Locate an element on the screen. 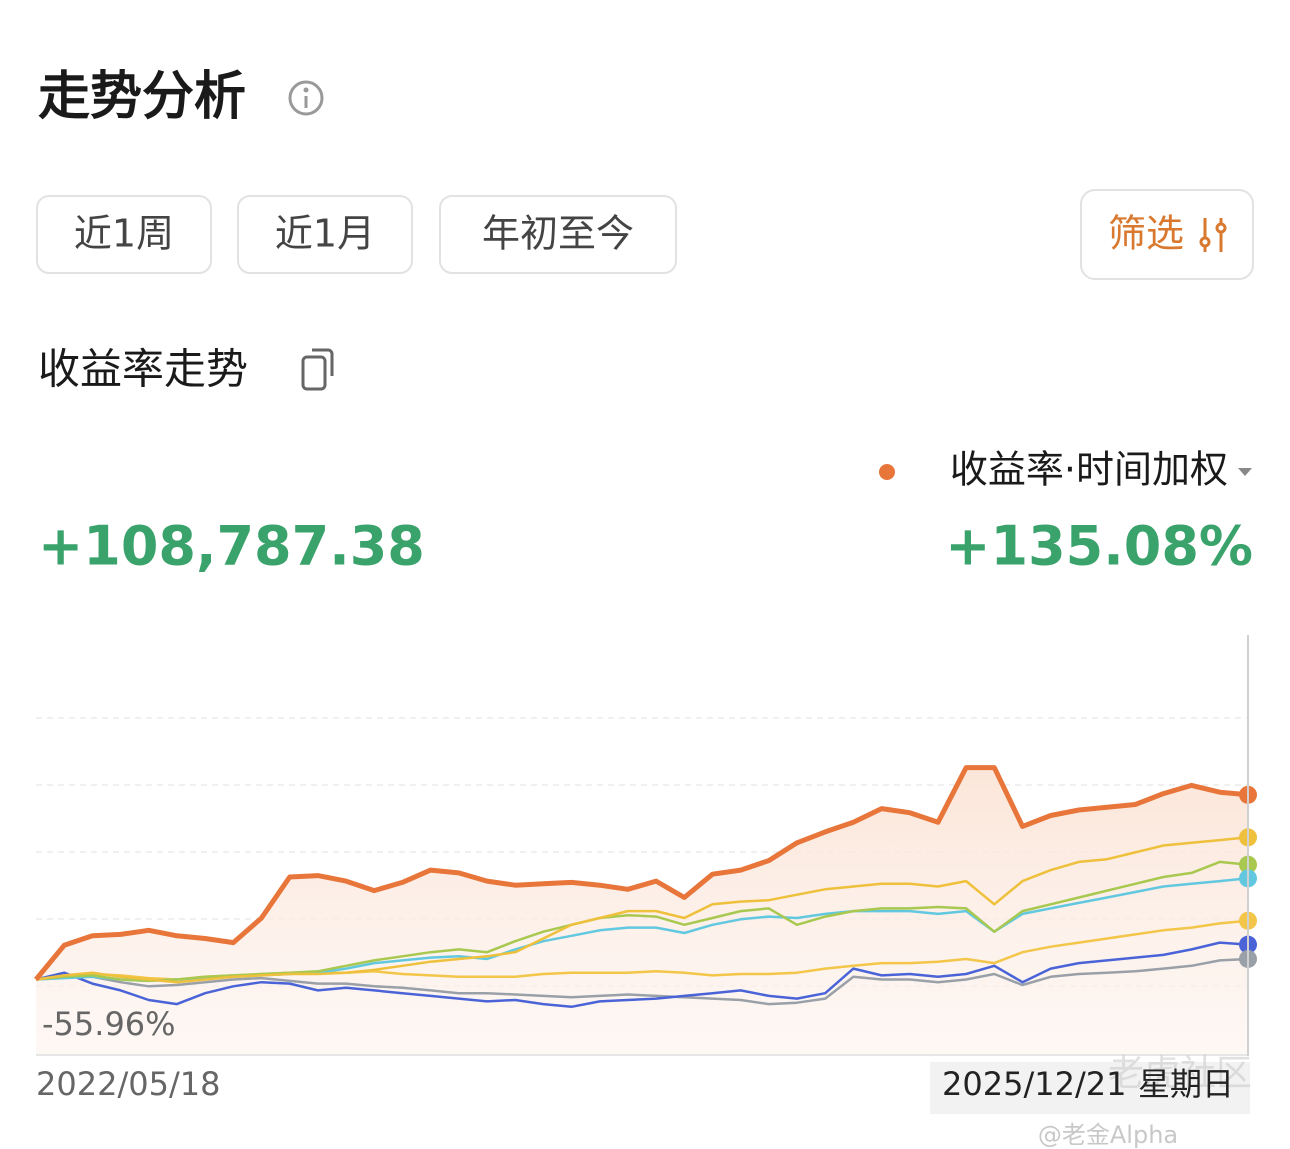 The image size is (1290, 1149). legend-dot is located at coordinates (887, 472).